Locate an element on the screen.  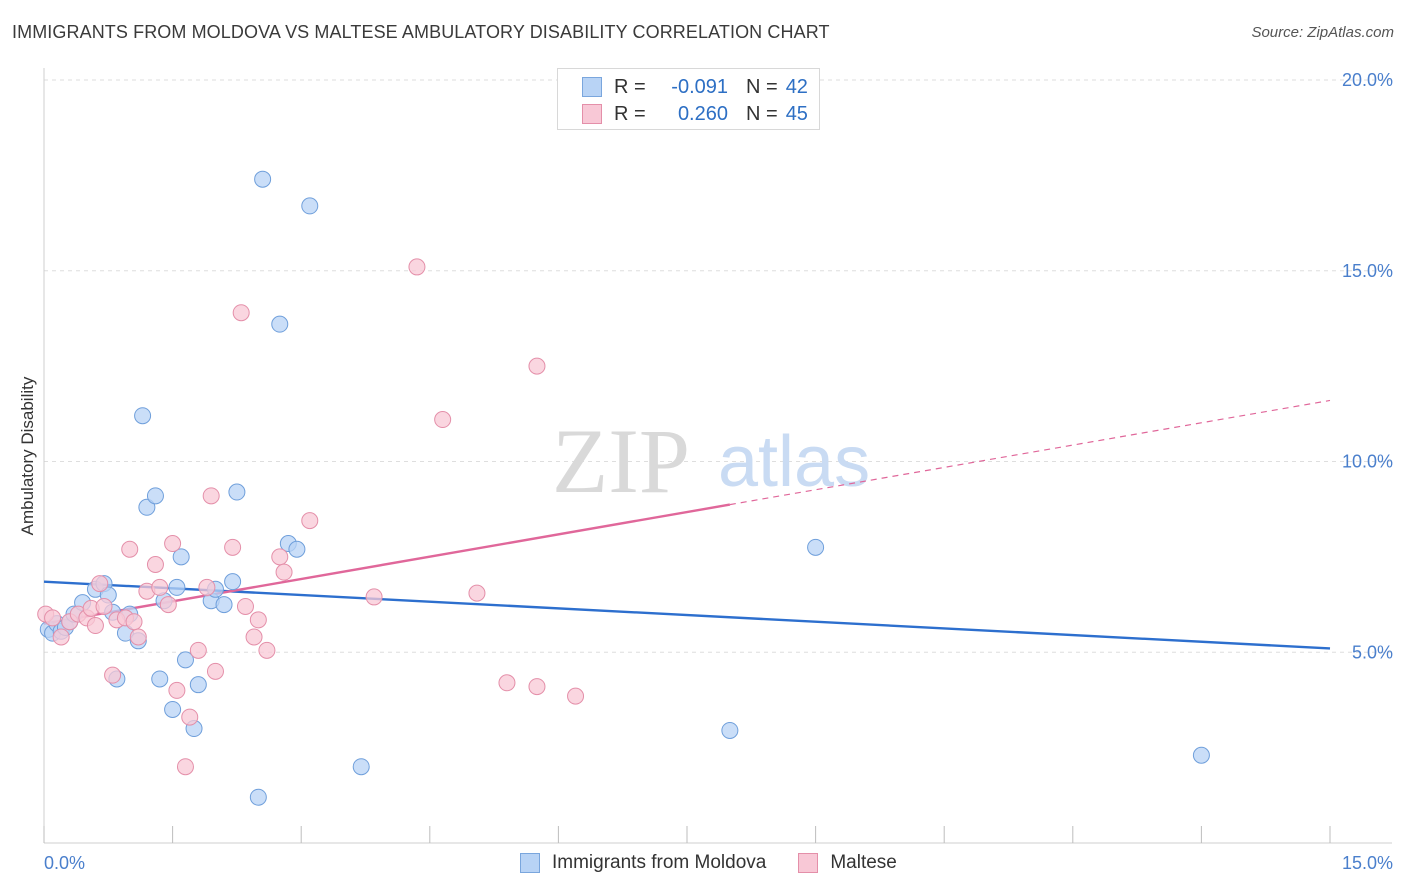
r-value: 0.260 is located at coordinates (702, 113).